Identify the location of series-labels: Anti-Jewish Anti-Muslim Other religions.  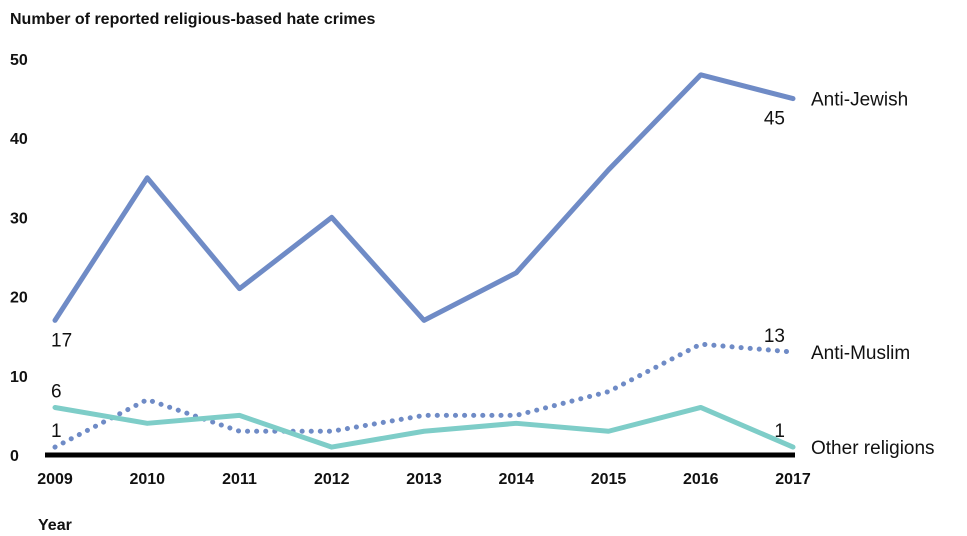
(873, 274).